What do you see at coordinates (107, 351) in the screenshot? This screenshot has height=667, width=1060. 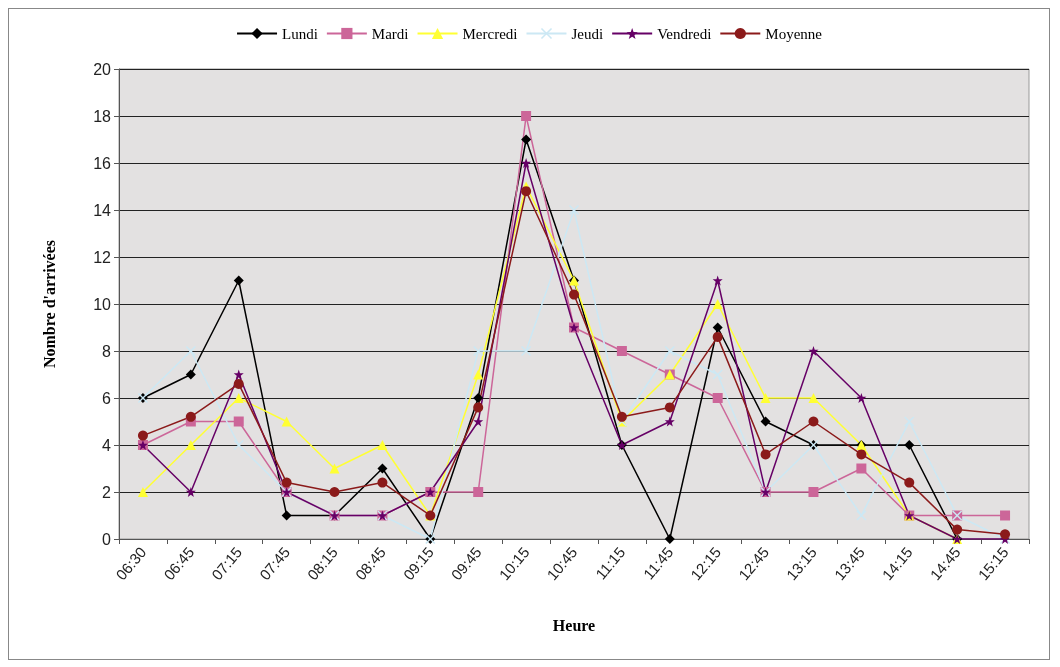 I see `y-tick-label: 8` at bounding box center [107, 351].